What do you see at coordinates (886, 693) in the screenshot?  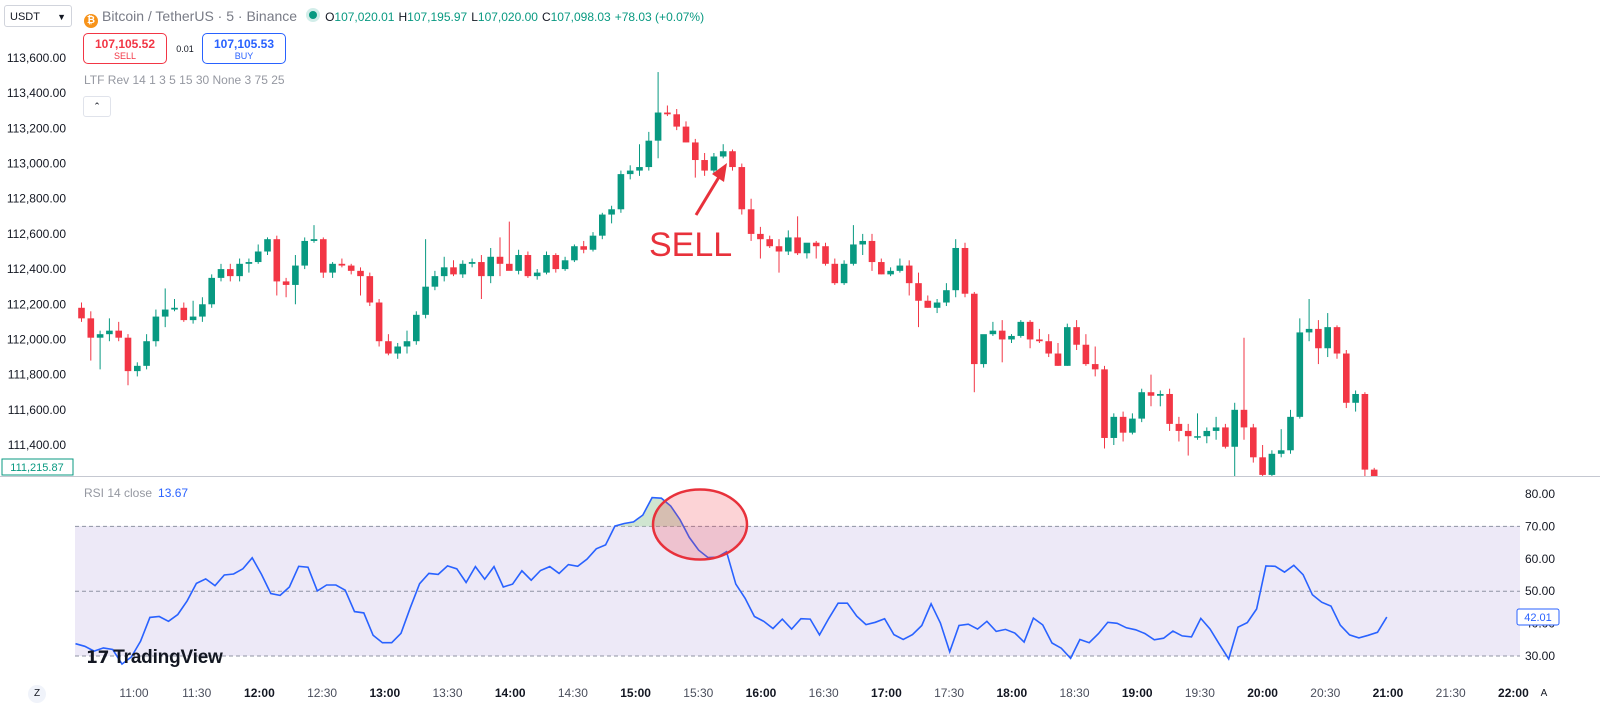 I see `time-tick-label: 17:00` at bounding box center [886, 693].